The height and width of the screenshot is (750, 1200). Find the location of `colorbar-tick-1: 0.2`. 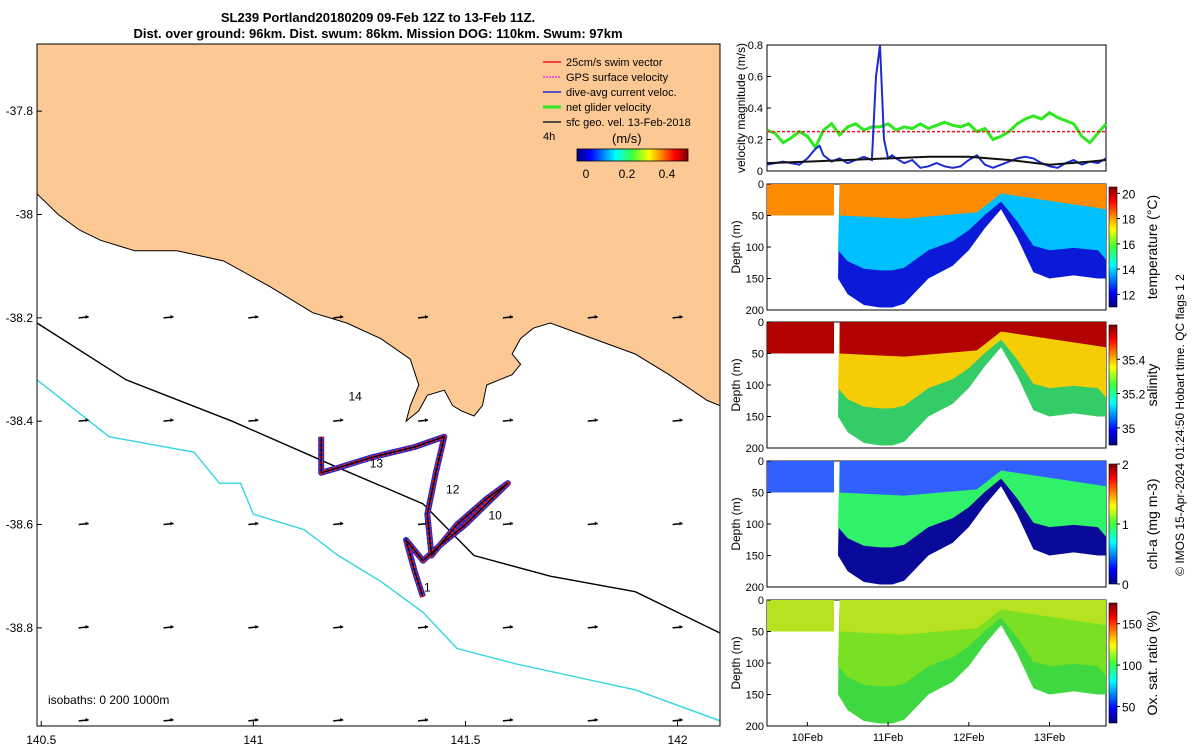

colorbar-tick-1: 0.2 is located at coordinates (627, 174).